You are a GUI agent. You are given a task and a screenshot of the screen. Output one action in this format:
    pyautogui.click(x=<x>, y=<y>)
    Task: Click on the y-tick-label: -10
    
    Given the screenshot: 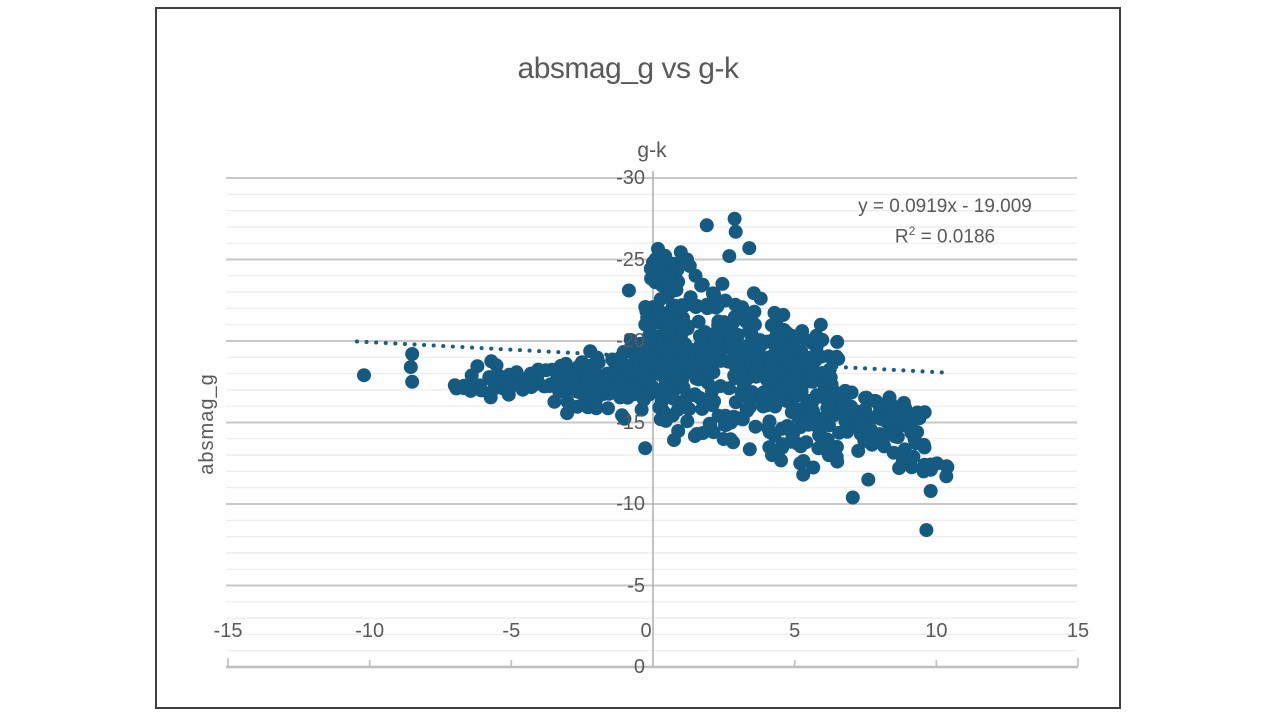 What is the action you would take?
    pyautogui.click(x=630, y=504)
    